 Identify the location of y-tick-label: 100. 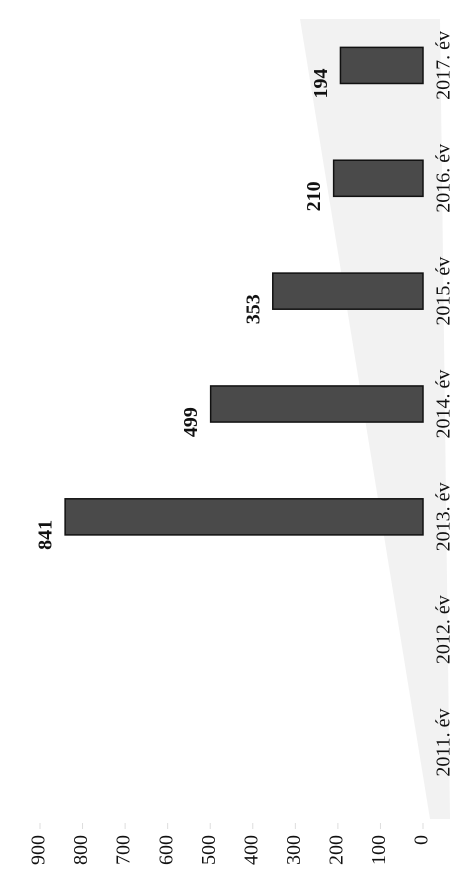
(379, 850).